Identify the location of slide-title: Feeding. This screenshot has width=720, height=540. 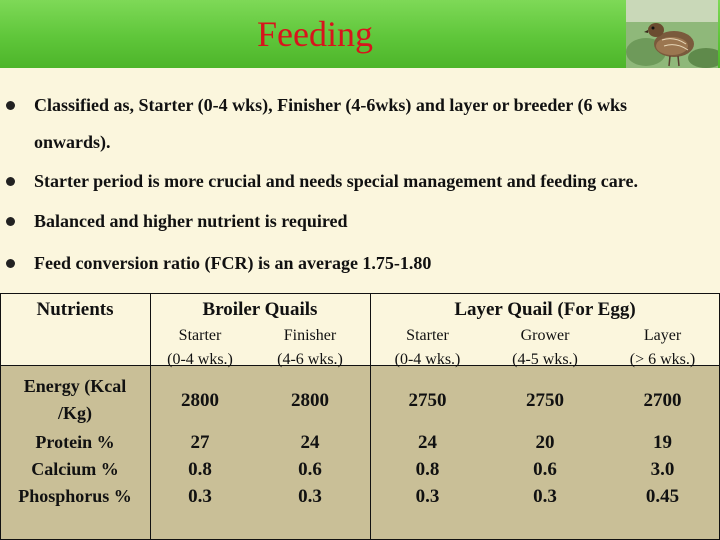
(315, 34).